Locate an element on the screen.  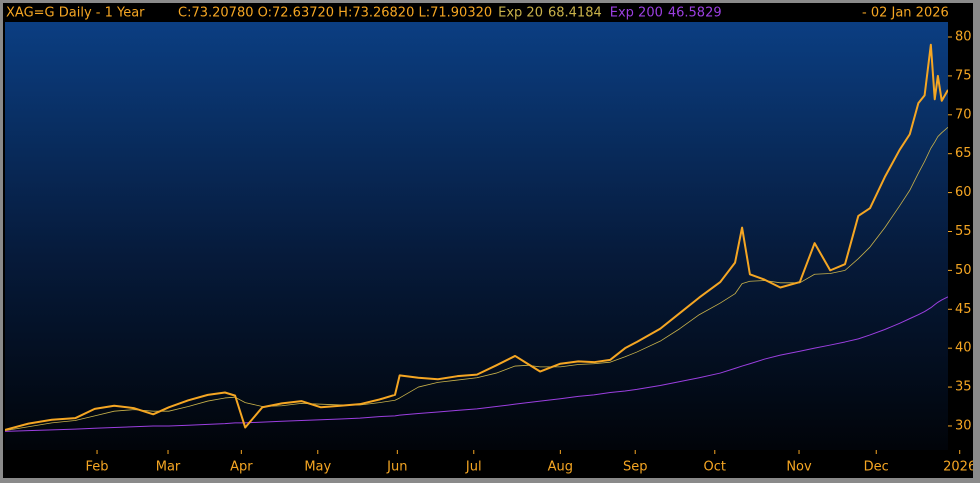
y-tick-label: 75 is located at coordinates (963, 75).